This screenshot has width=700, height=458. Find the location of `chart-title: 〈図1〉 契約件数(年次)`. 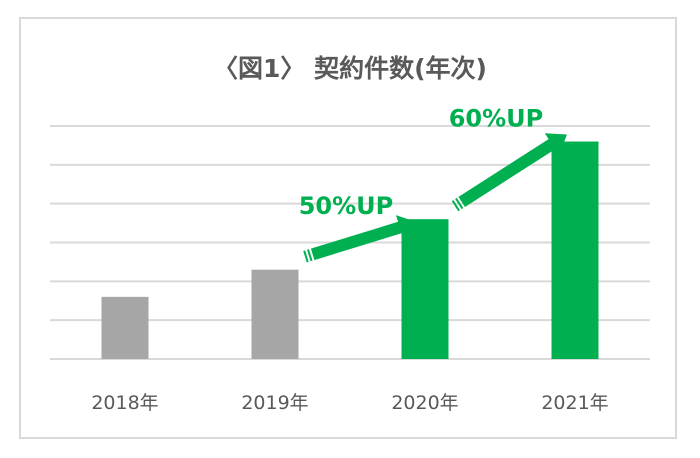

chart-title: 〈図1〉 契約件数(年次) is located at coordinates (350, 68).